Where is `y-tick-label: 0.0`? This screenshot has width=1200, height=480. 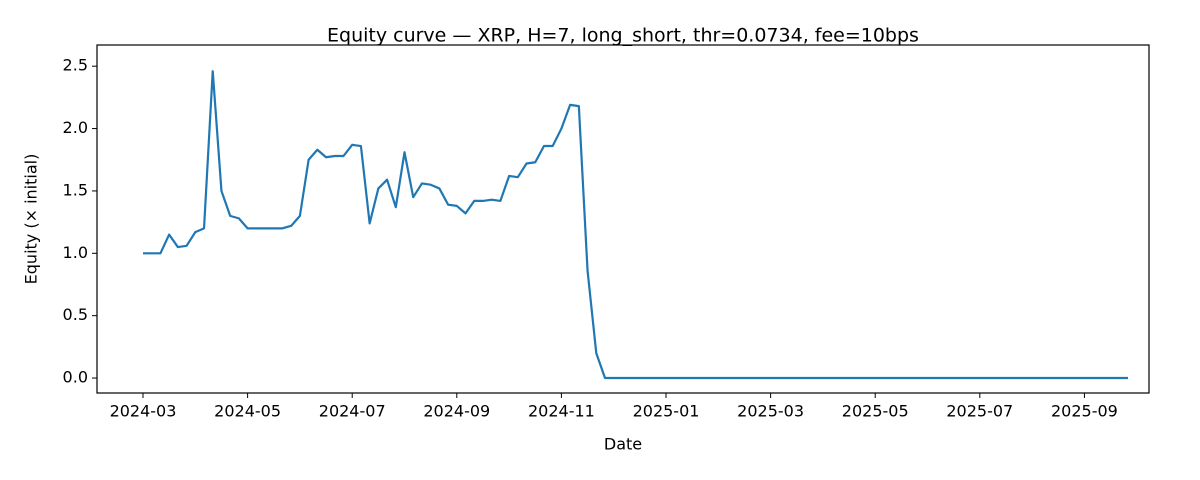
y-tick-label: 0.0 is located at coordinates (75, 377).